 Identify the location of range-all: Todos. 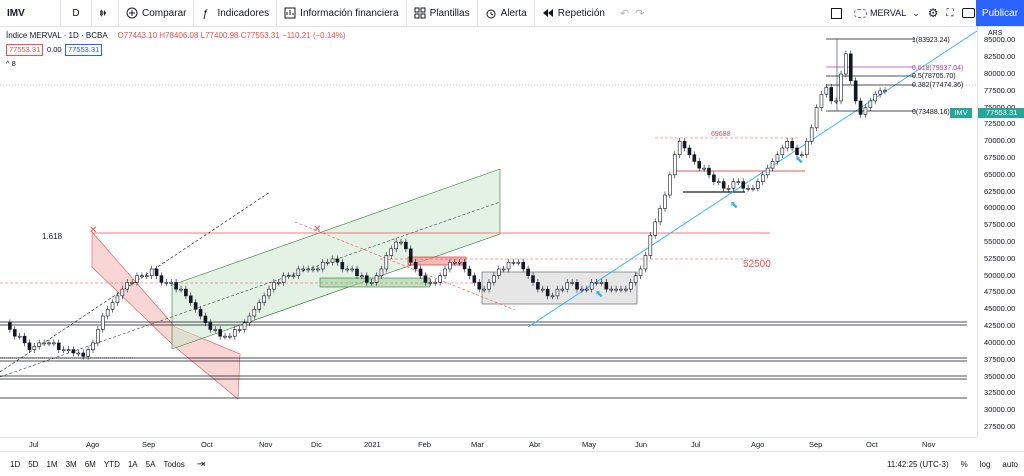
(173, 464).